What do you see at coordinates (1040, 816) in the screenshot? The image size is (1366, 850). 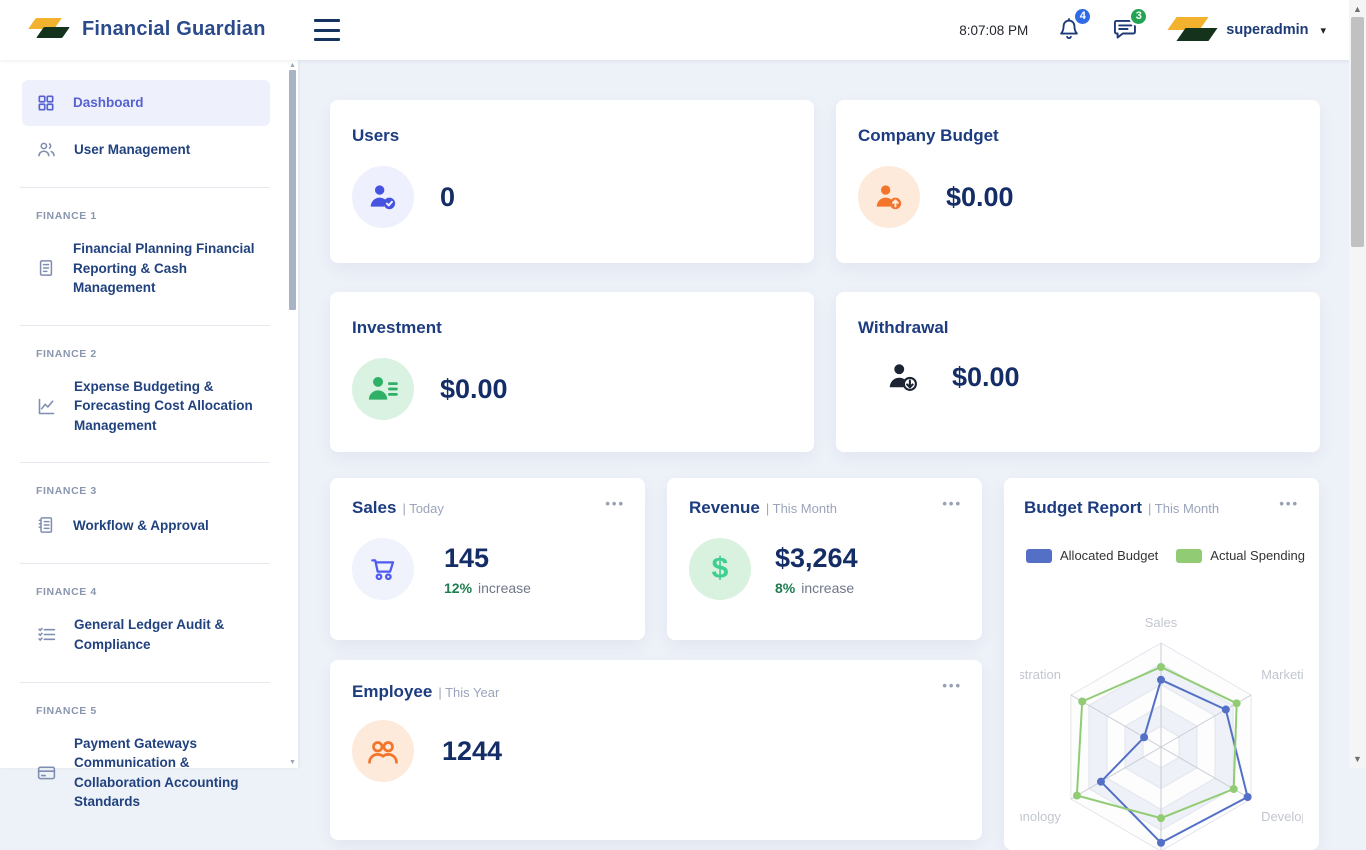 I see `svg-text: Information Technology` at bounding box center [1040, 816].